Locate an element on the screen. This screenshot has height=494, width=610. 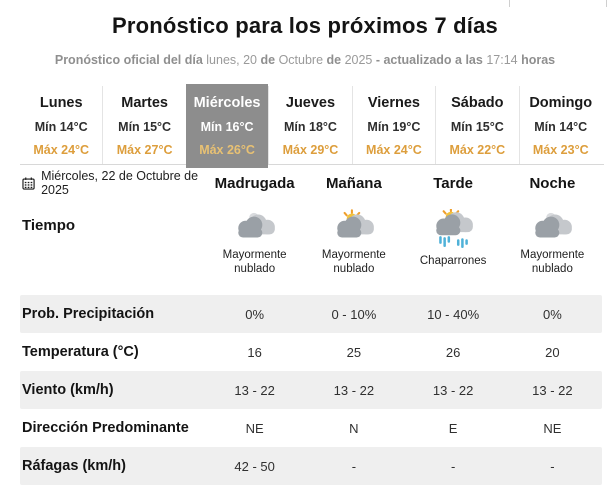
day-tab-viernes: Viernes Mín 19°C Máx 24°C is located at coordinates (393, 125).